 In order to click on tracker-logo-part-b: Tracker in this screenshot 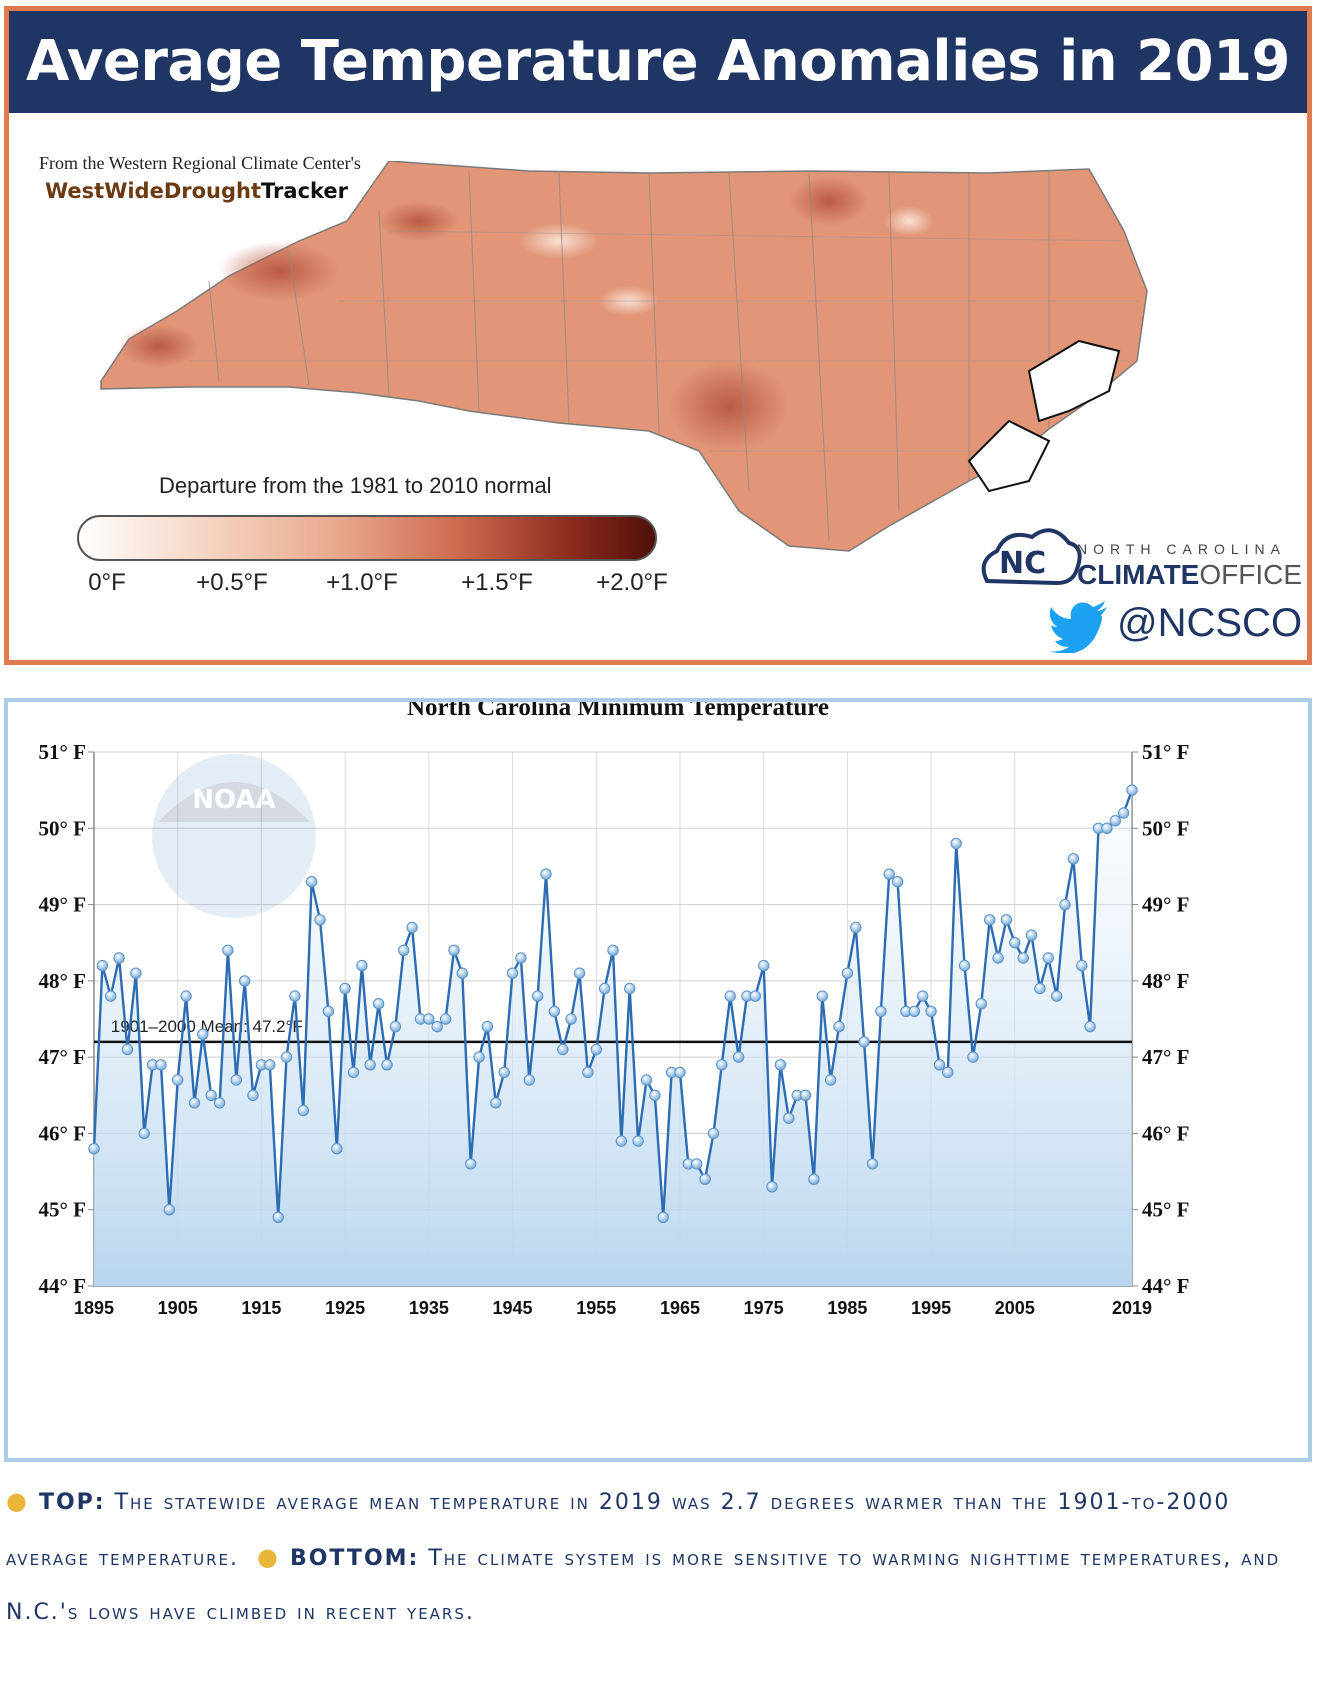, I will do `click(305, 191)`.